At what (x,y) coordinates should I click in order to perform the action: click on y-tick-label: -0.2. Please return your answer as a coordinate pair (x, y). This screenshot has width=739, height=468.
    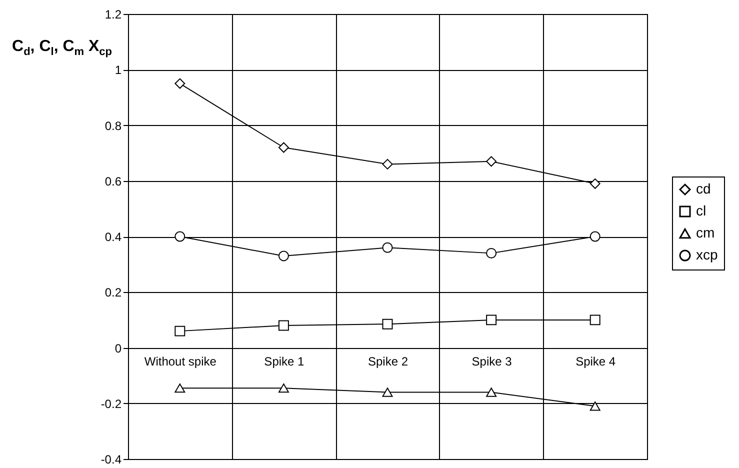
    Looking at the image, I should click on (111, 403).